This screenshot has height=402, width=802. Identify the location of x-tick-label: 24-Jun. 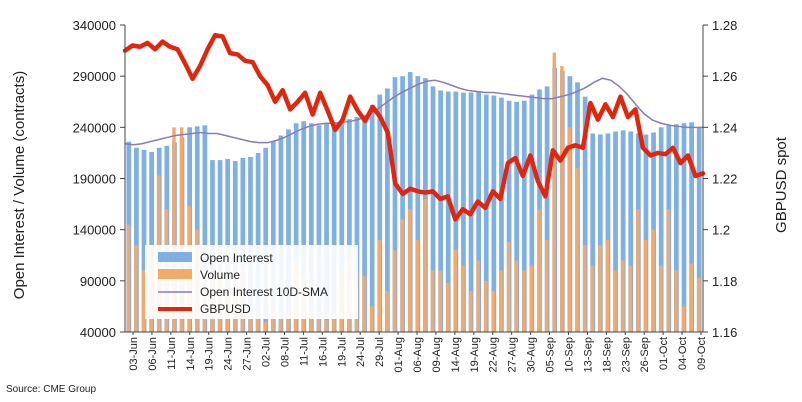
(229, 354).